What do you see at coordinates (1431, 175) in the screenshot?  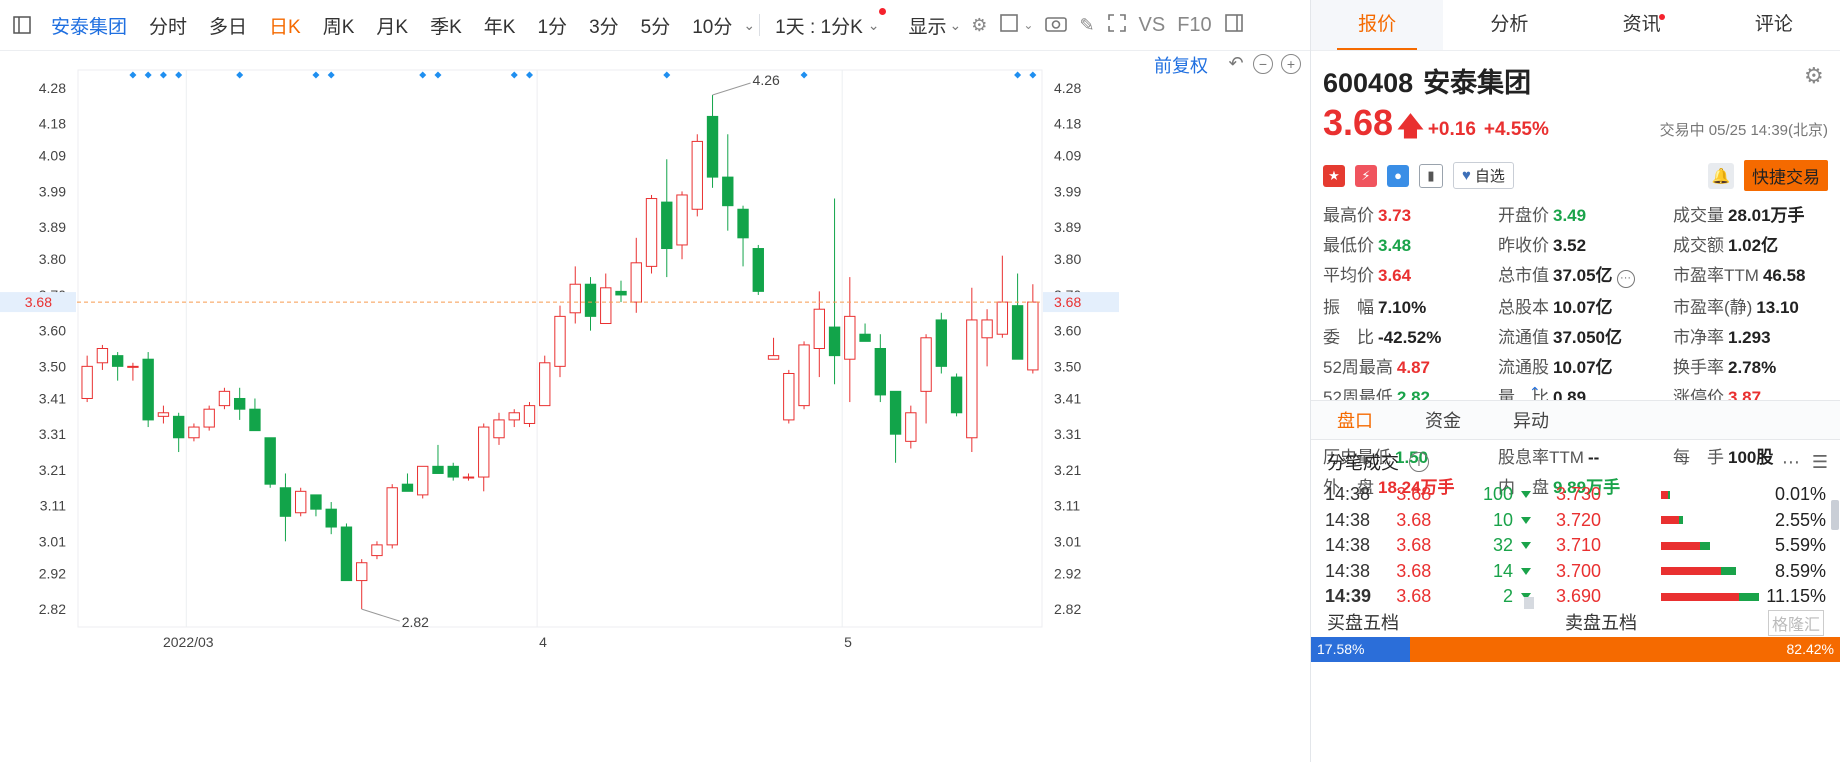 I see `bookmark-icon: ▮` at bounding box center [1431, 175].